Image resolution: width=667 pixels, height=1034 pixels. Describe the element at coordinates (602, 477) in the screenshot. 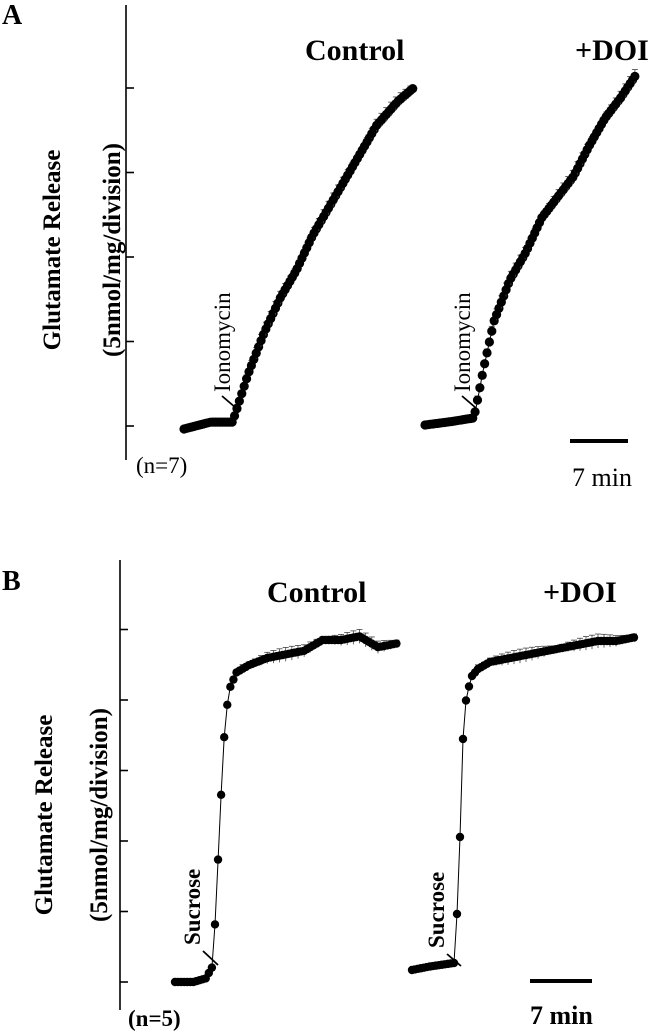

I see `panel-a-scale-label: 7 min` at that location.